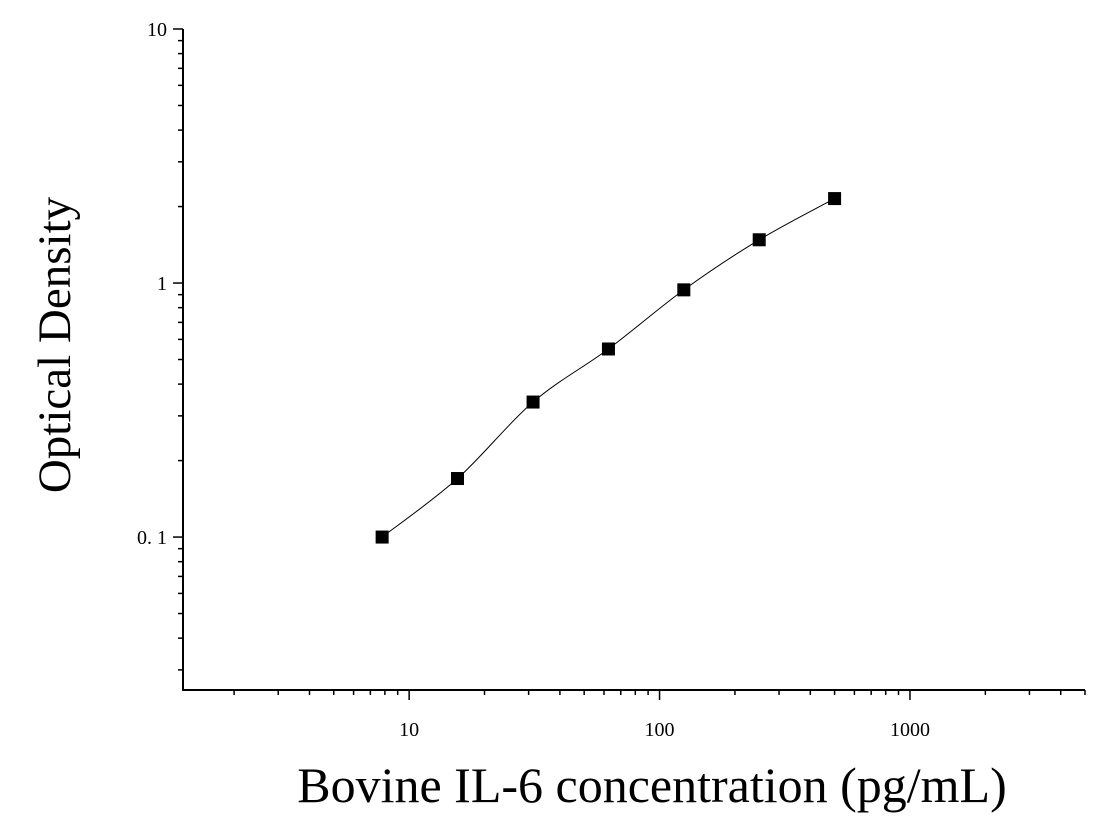  I want to click on y-axis-title: Optical Density, so click(55, 344).